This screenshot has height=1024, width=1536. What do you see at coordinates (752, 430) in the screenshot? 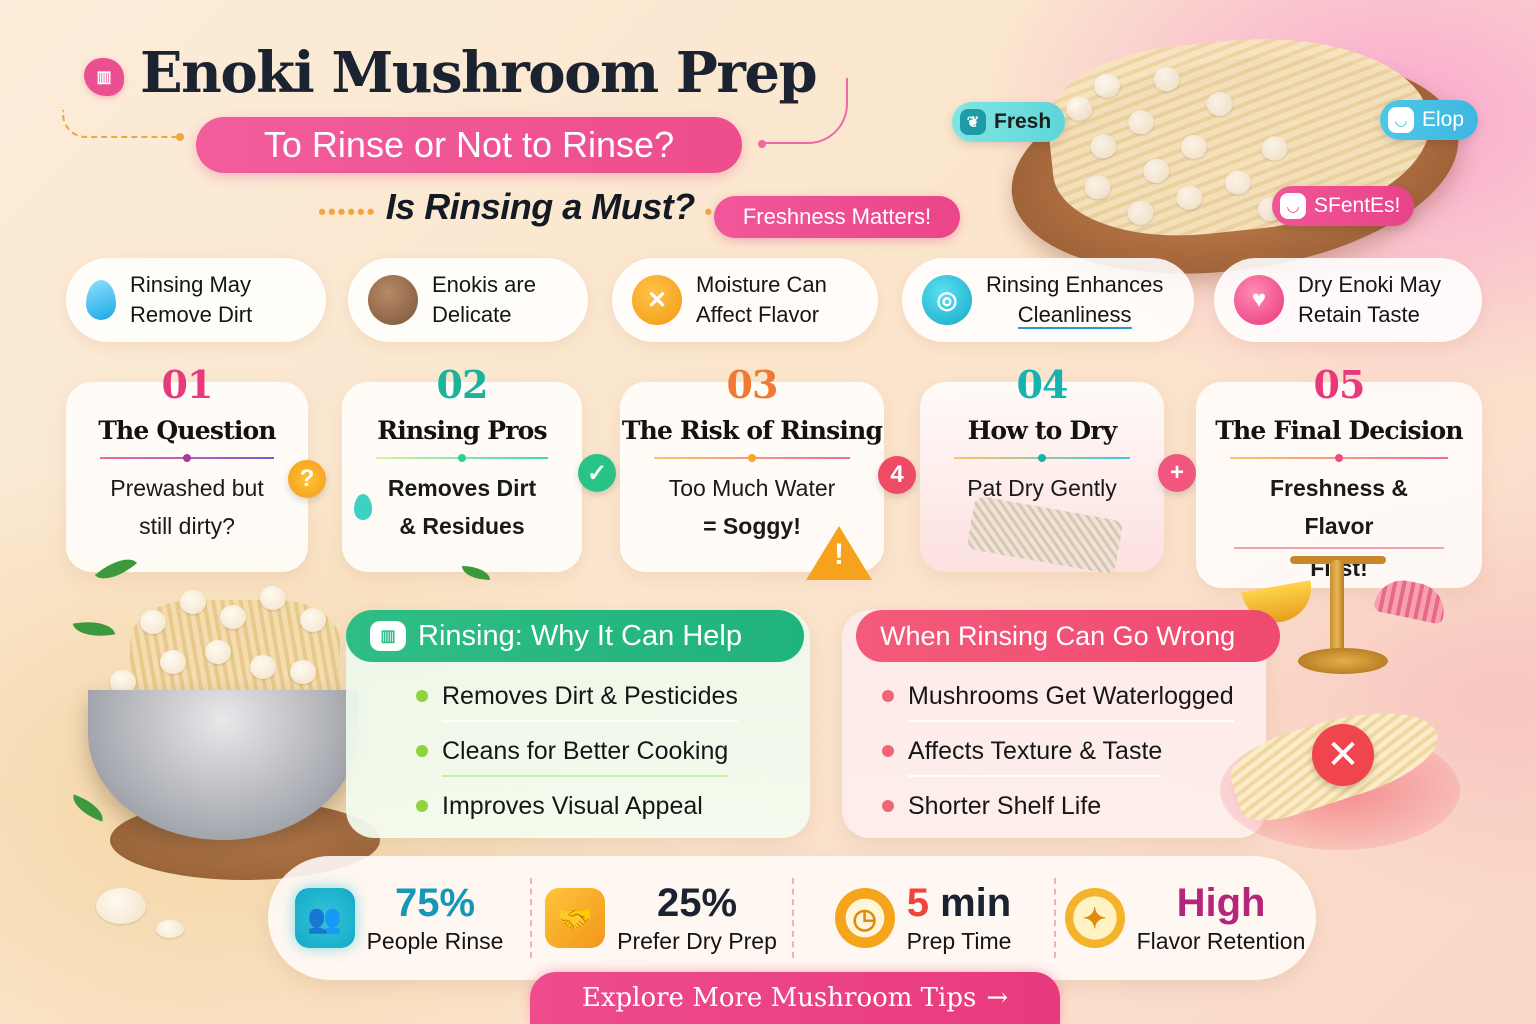
I see `step-title: The Risk of Rinsing` at bounding box center [752, 430].